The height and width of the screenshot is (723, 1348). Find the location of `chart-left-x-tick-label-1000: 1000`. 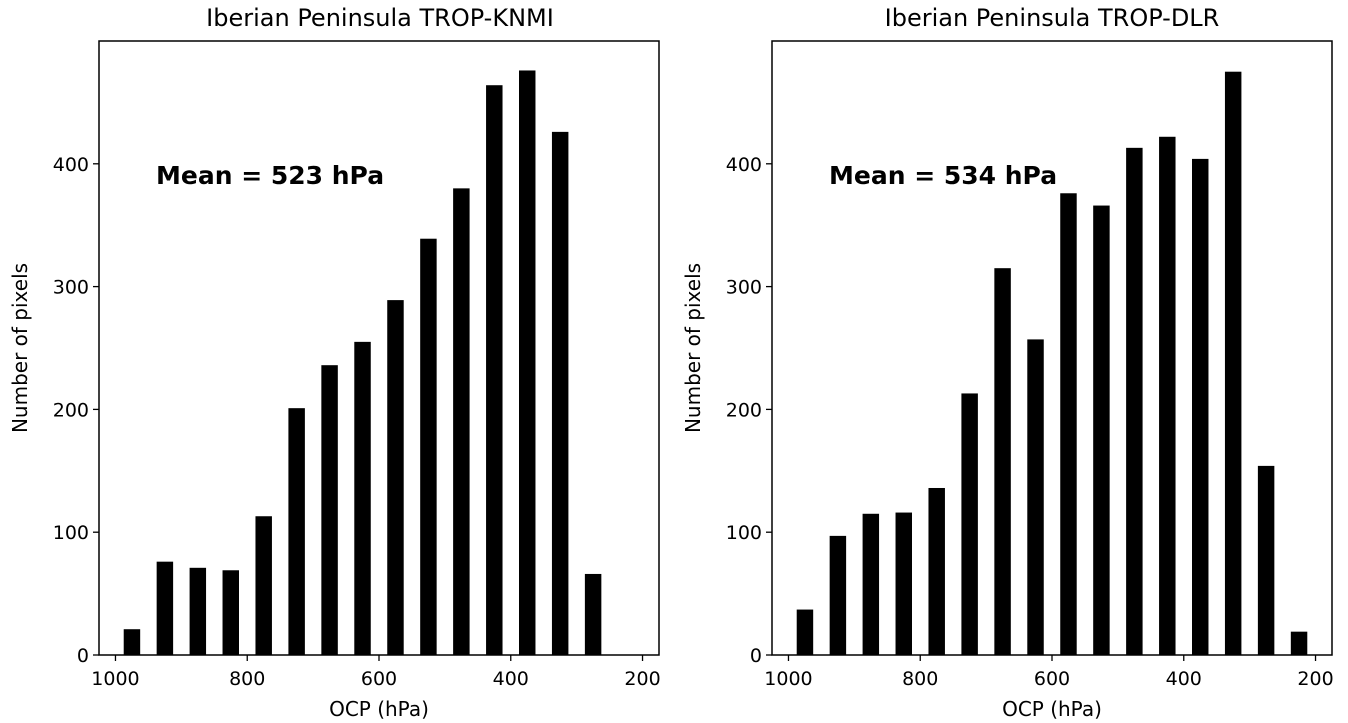

chart-left-x-tick-label-1000: 1000 is located at coordinates (115, 679).